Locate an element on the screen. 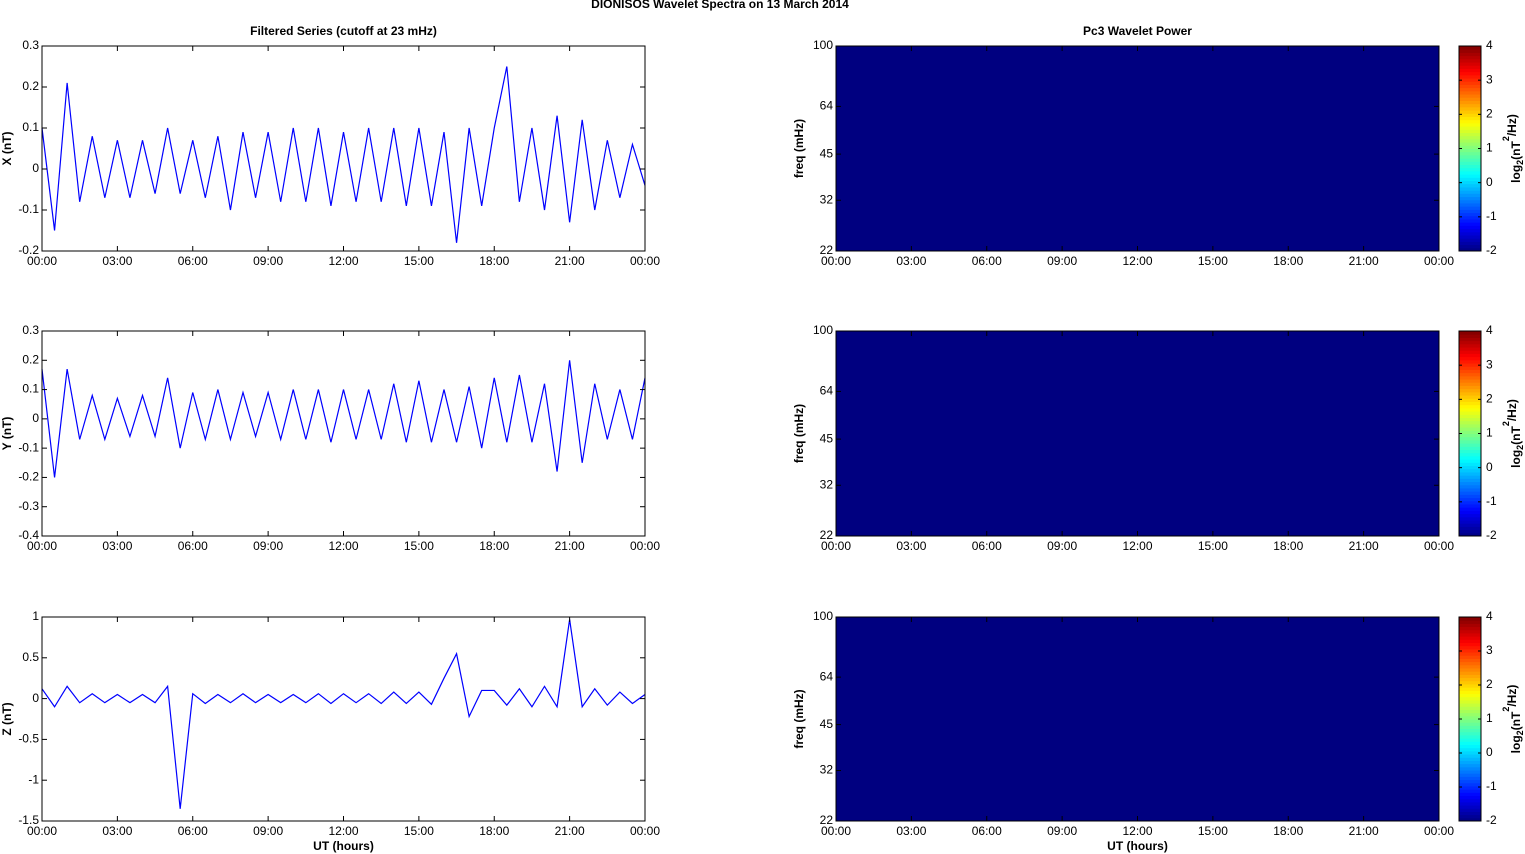 Image resolution: width=1525 pixels, height=854 pixels. colorbar-tick-label: -1 is located at coordinates (1491, 216).